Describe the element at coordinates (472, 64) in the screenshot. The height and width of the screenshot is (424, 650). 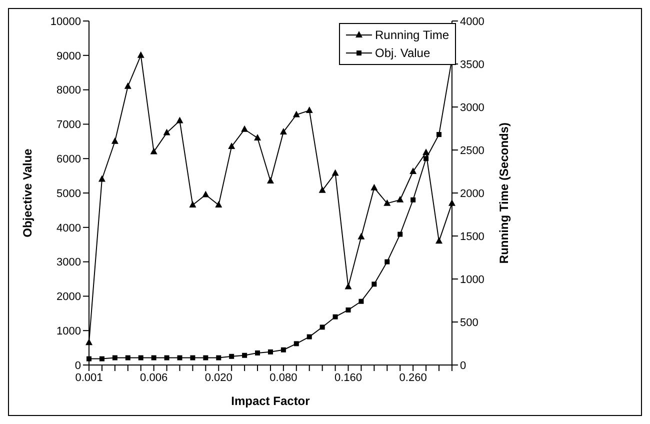
I see `y2-tick-label: 3500` at that location.